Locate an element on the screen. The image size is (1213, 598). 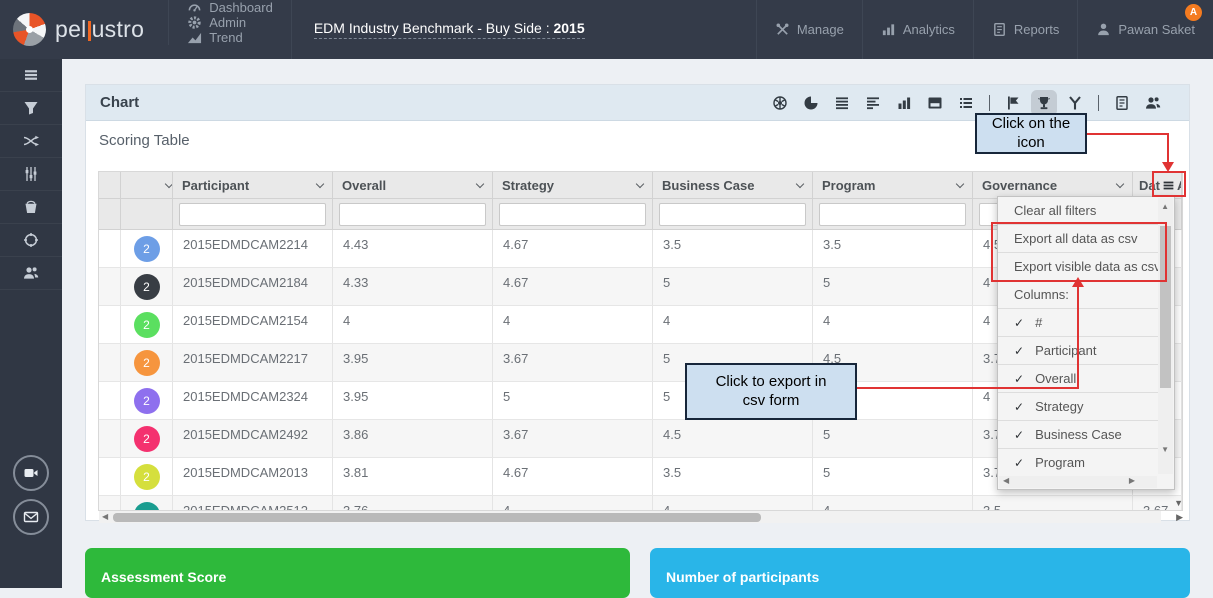
header-participant: Participant is located at coordinates (253, 185).